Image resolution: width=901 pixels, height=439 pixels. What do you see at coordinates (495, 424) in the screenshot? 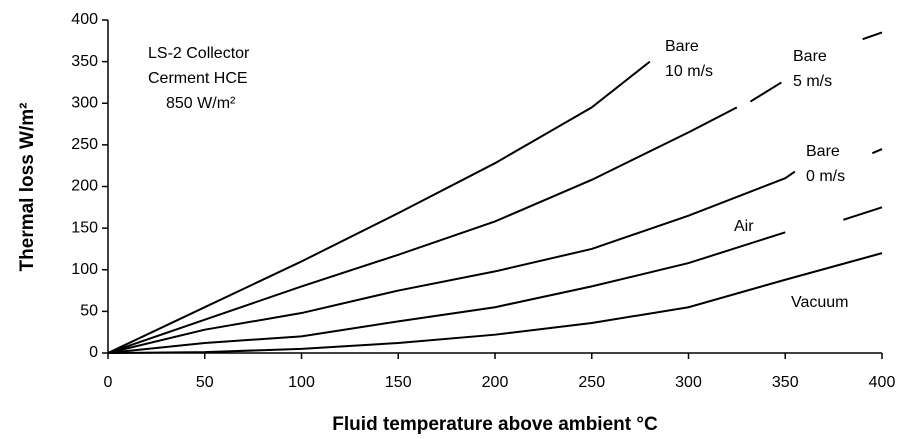
I see `x-axis-title: Fluid temperature above ambient °C` at bounding box center [495, 424].